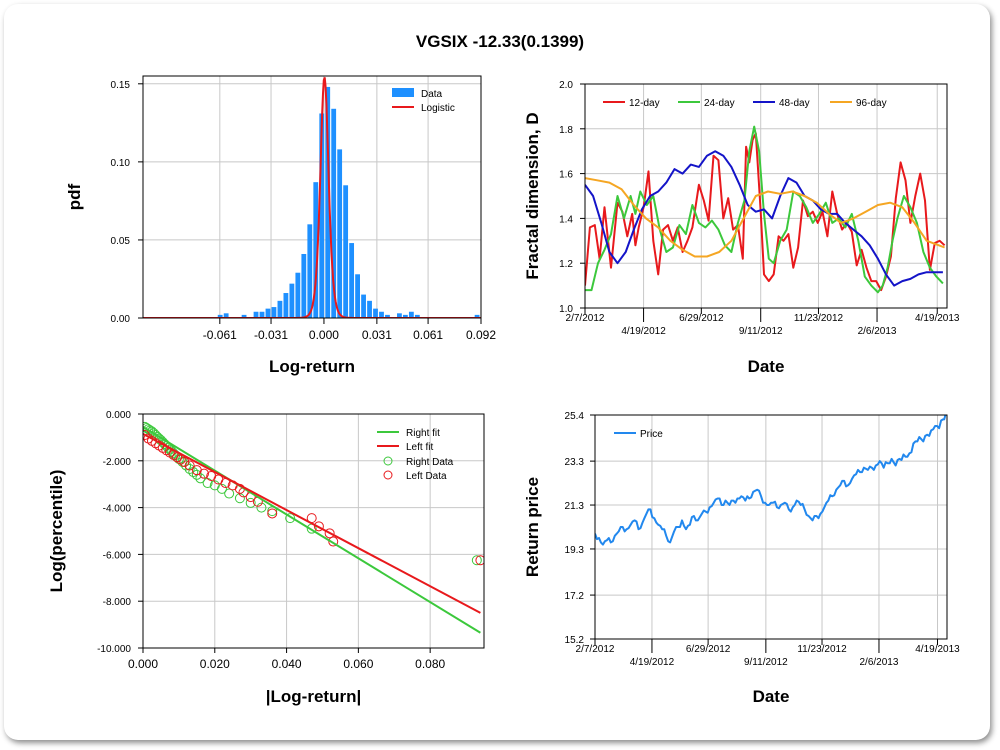  What do you see at coordinates (430, 664) in the screenshot?
I see `tail-x-tick-label: 0.080` at bounding box center [430, 664].